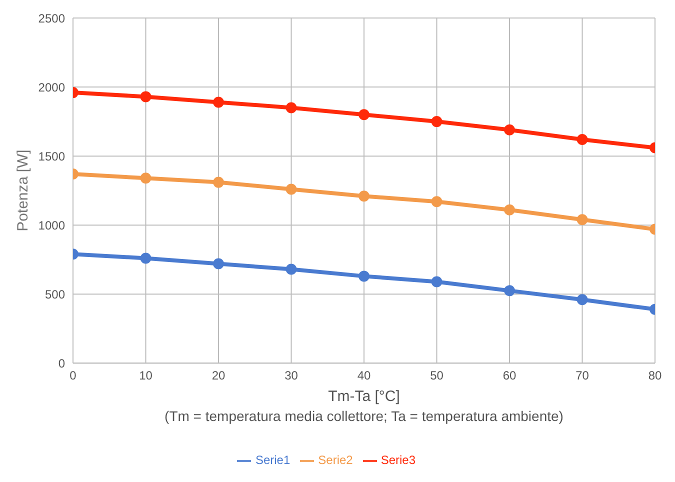 The image size is (675, 482). What do you see at coordinates (583, 375) in the screenshot?
I see `x-tick-label: 70` at bounding box center [583, 375].